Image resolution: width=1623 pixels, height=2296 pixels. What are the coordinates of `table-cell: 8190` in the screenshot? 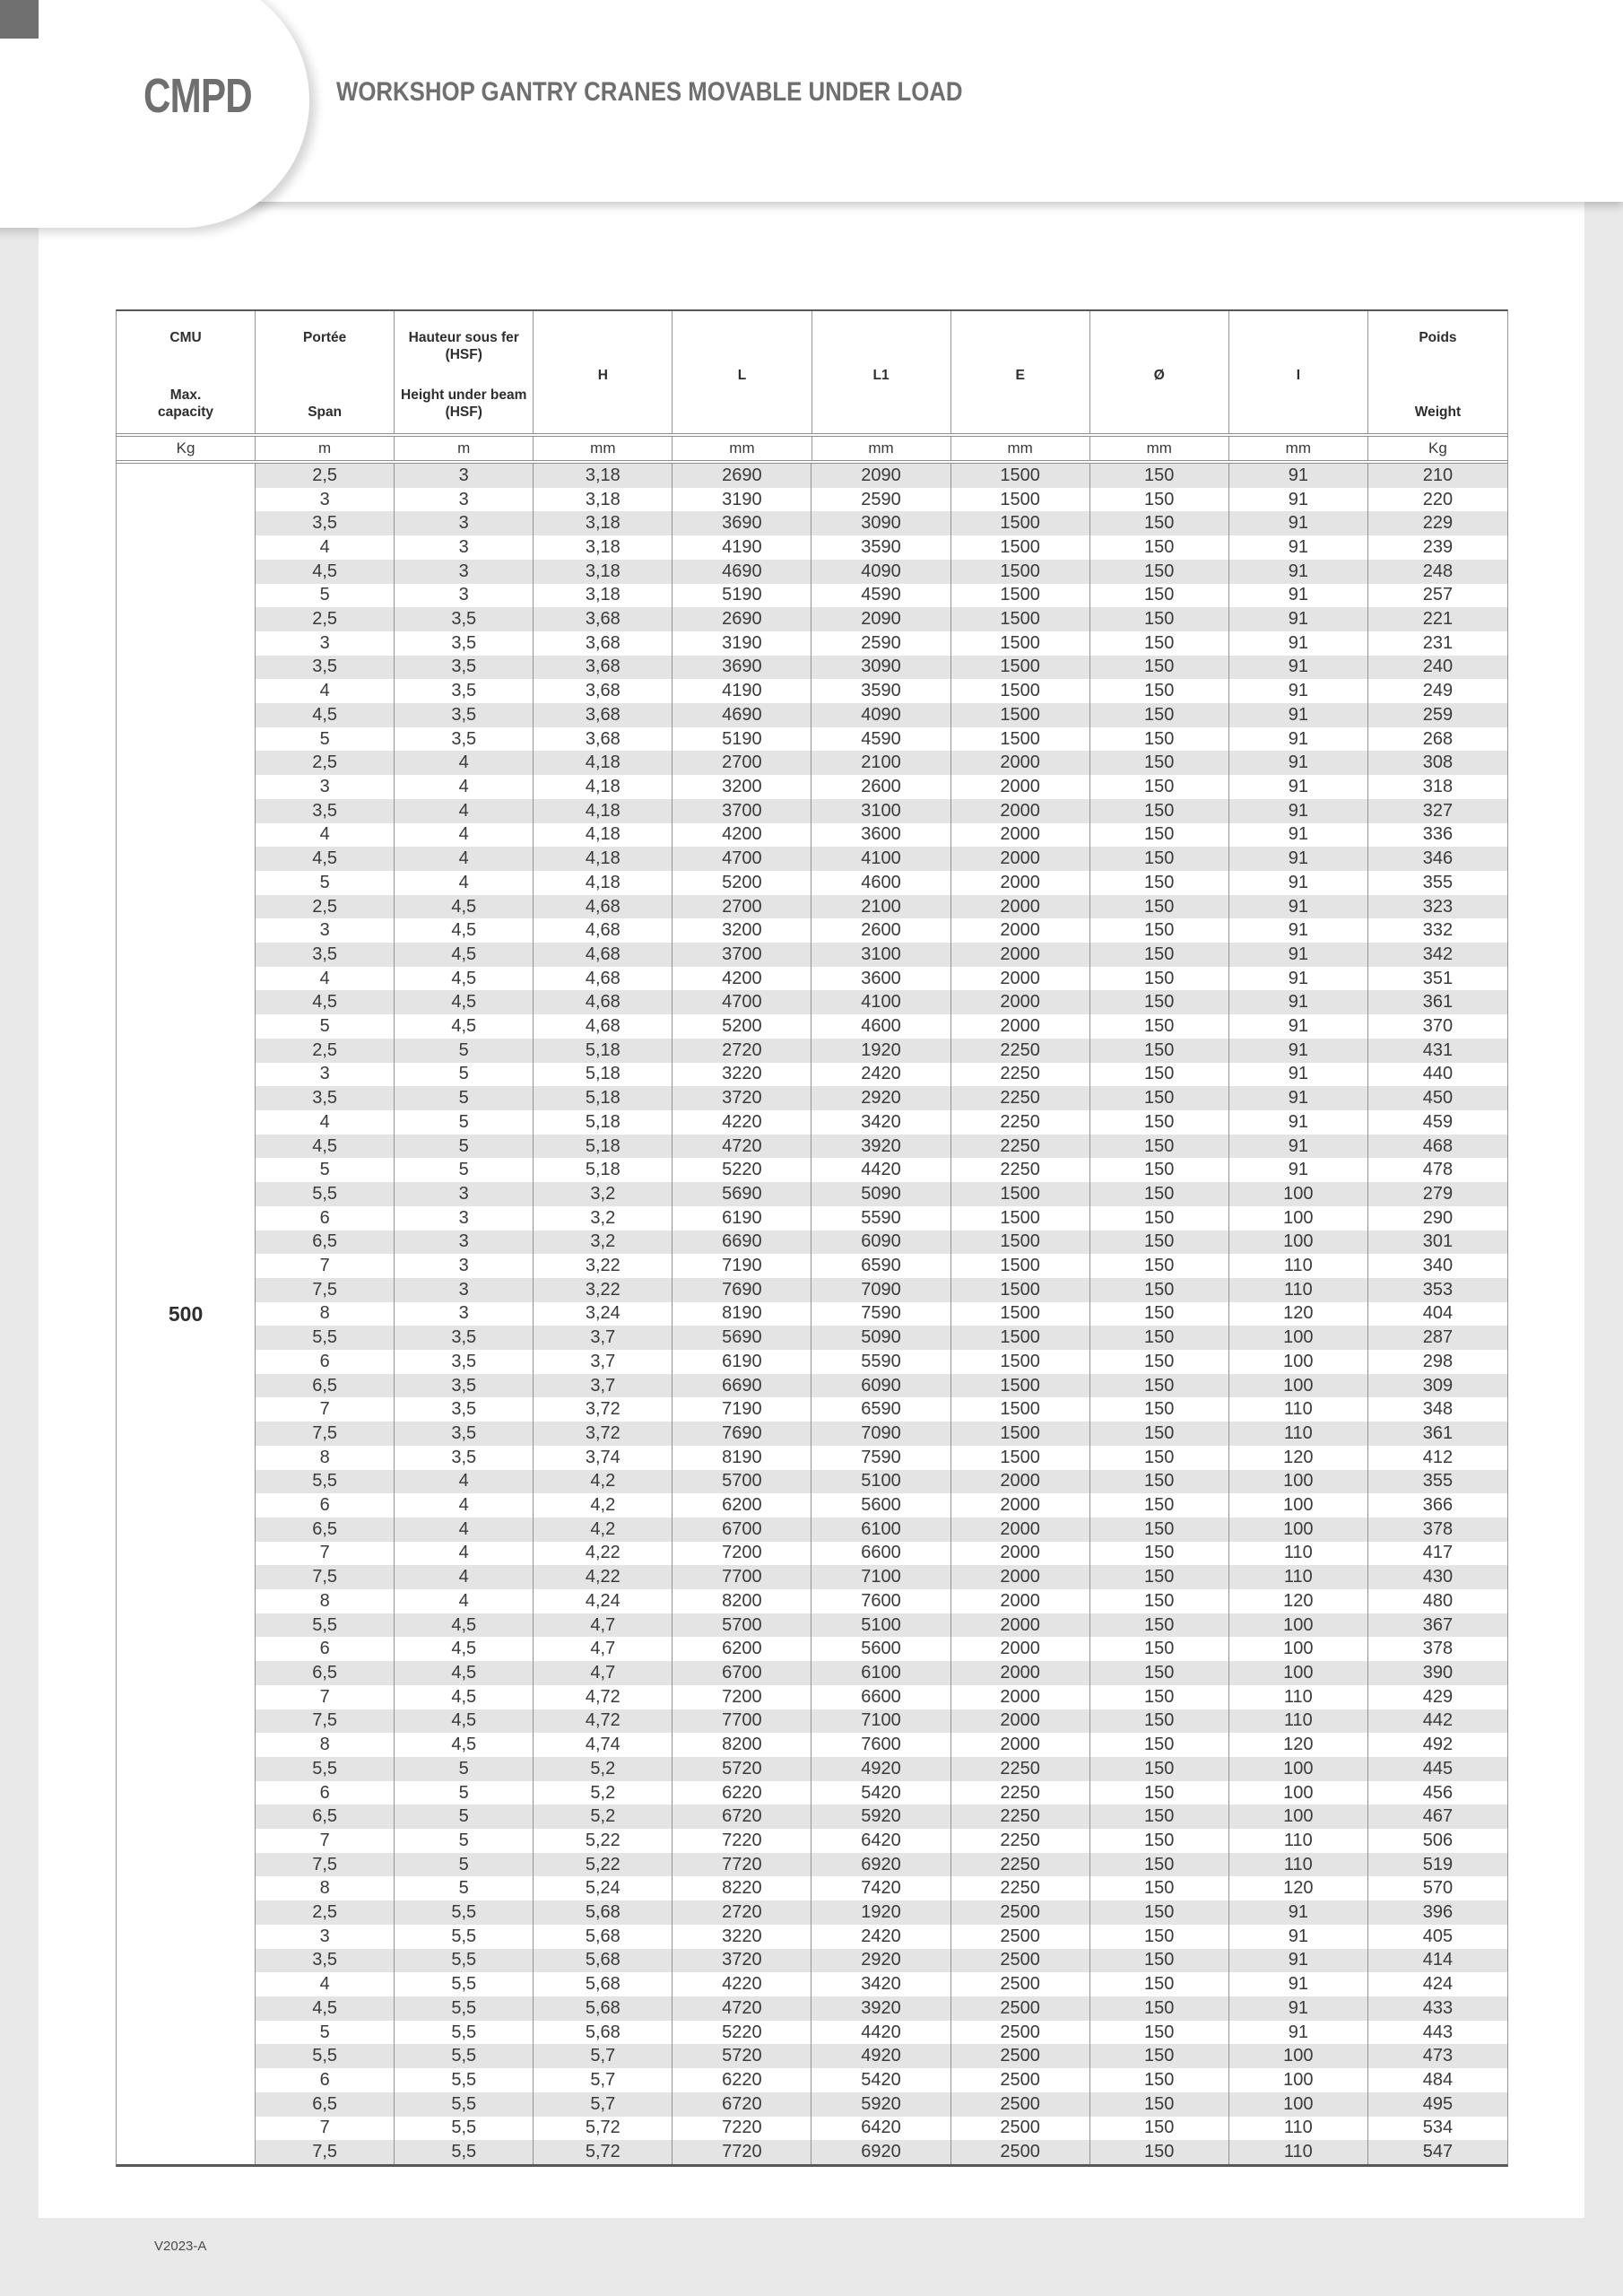 It's located at (742, 1313).